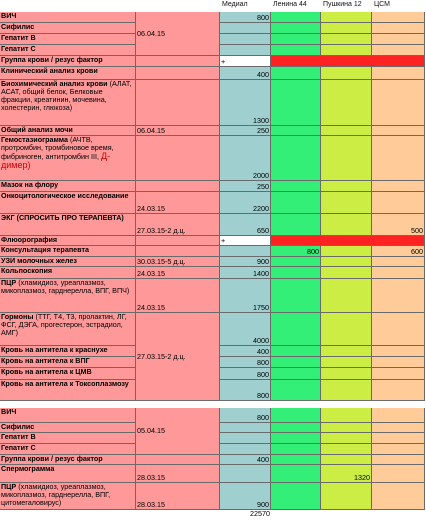  I want to click on row-name: Кровь на антитела к краснухе, so click(68, 351).